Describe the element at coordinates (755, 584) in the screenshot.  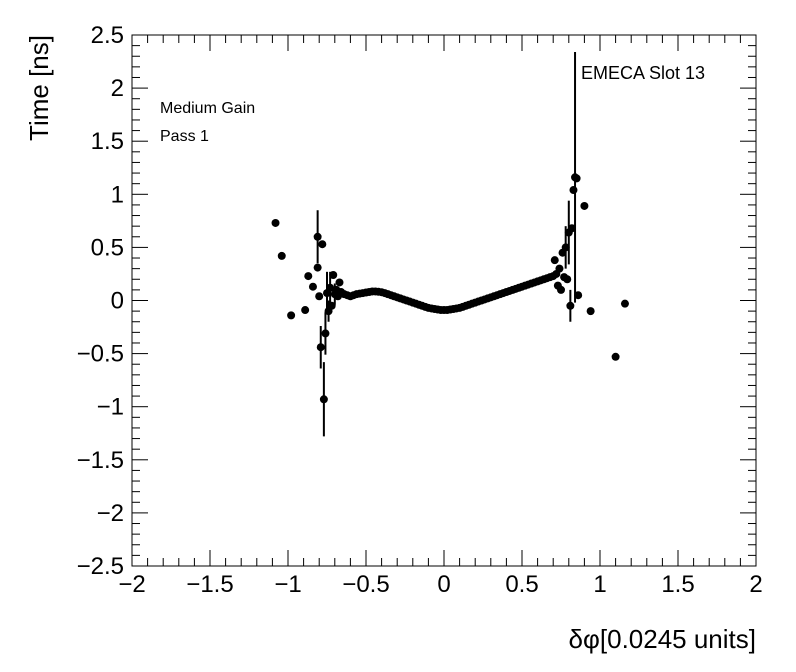
I see `x-tick-label: 2` at that location.